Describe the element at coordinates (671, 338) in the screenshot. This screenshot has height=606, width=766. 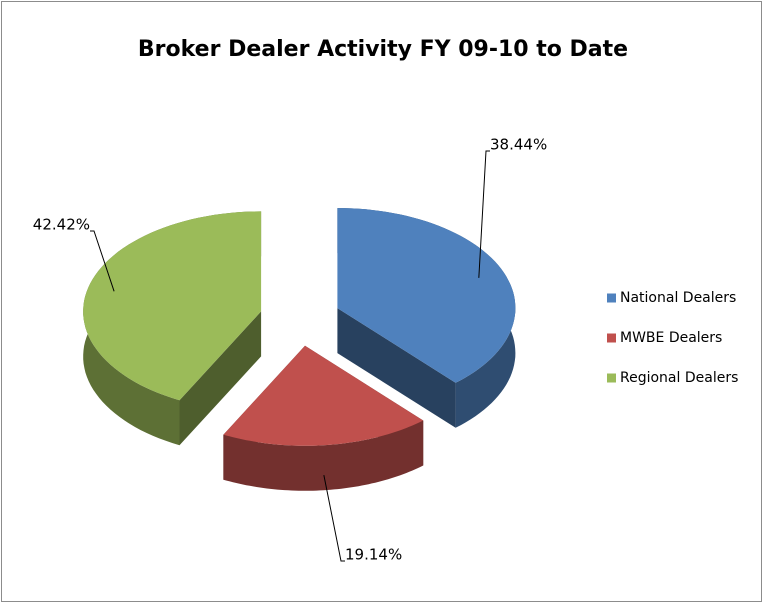
I see `legend-label: MWBE Dealers` at that location.